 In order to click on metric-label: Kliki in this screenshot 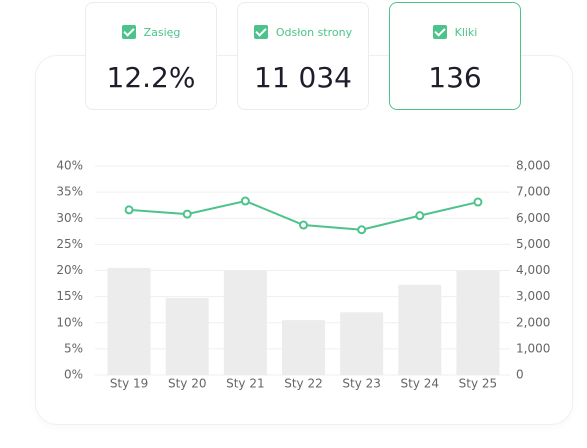, I will do `click(466, 32)`.